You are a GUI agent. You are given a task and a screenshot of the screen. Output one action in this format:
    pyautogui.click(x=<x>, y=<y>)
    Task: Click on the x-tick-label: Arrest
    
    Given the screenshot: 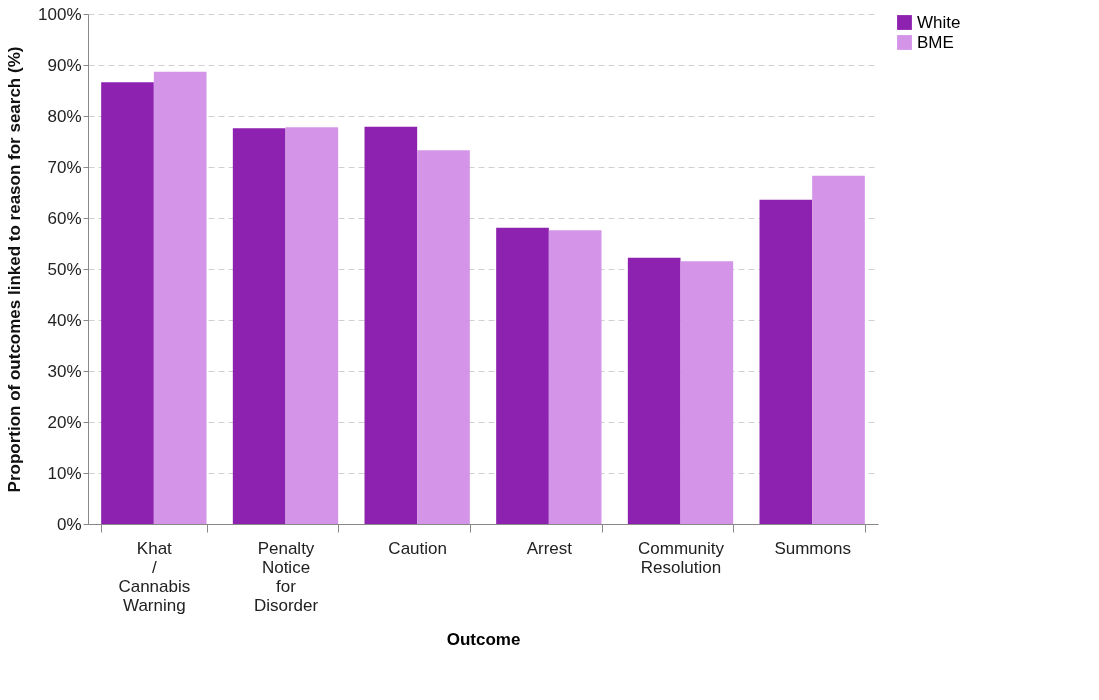 What is the action you would take?
    pyautogui.click(x=549, y=548)
    